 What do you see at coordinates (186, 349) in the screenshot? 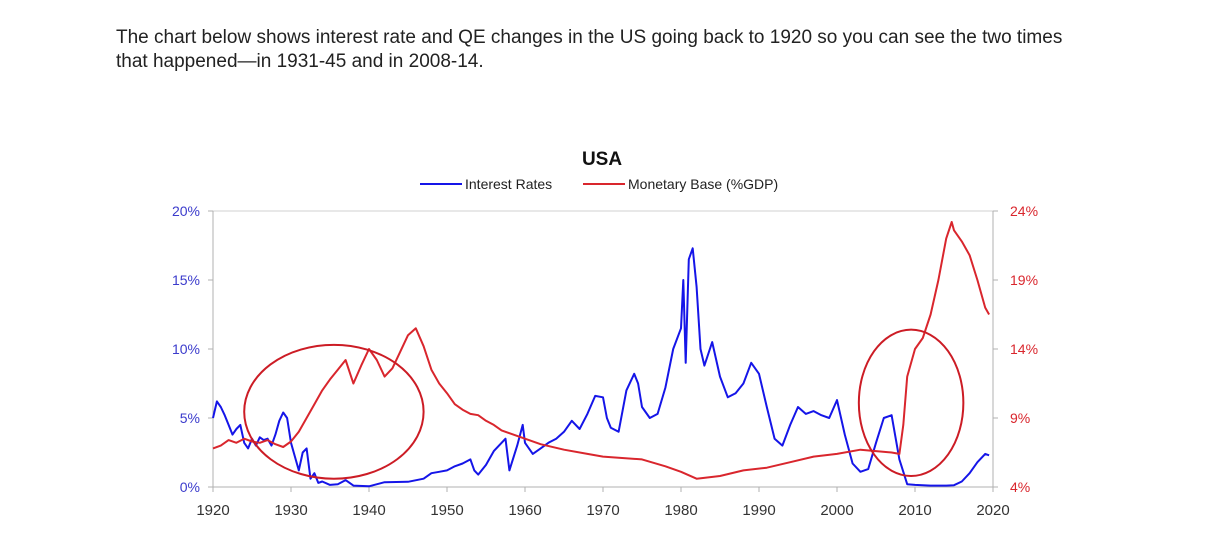
I see `left-tick-label: 10%` at bounding box center [186, 349].